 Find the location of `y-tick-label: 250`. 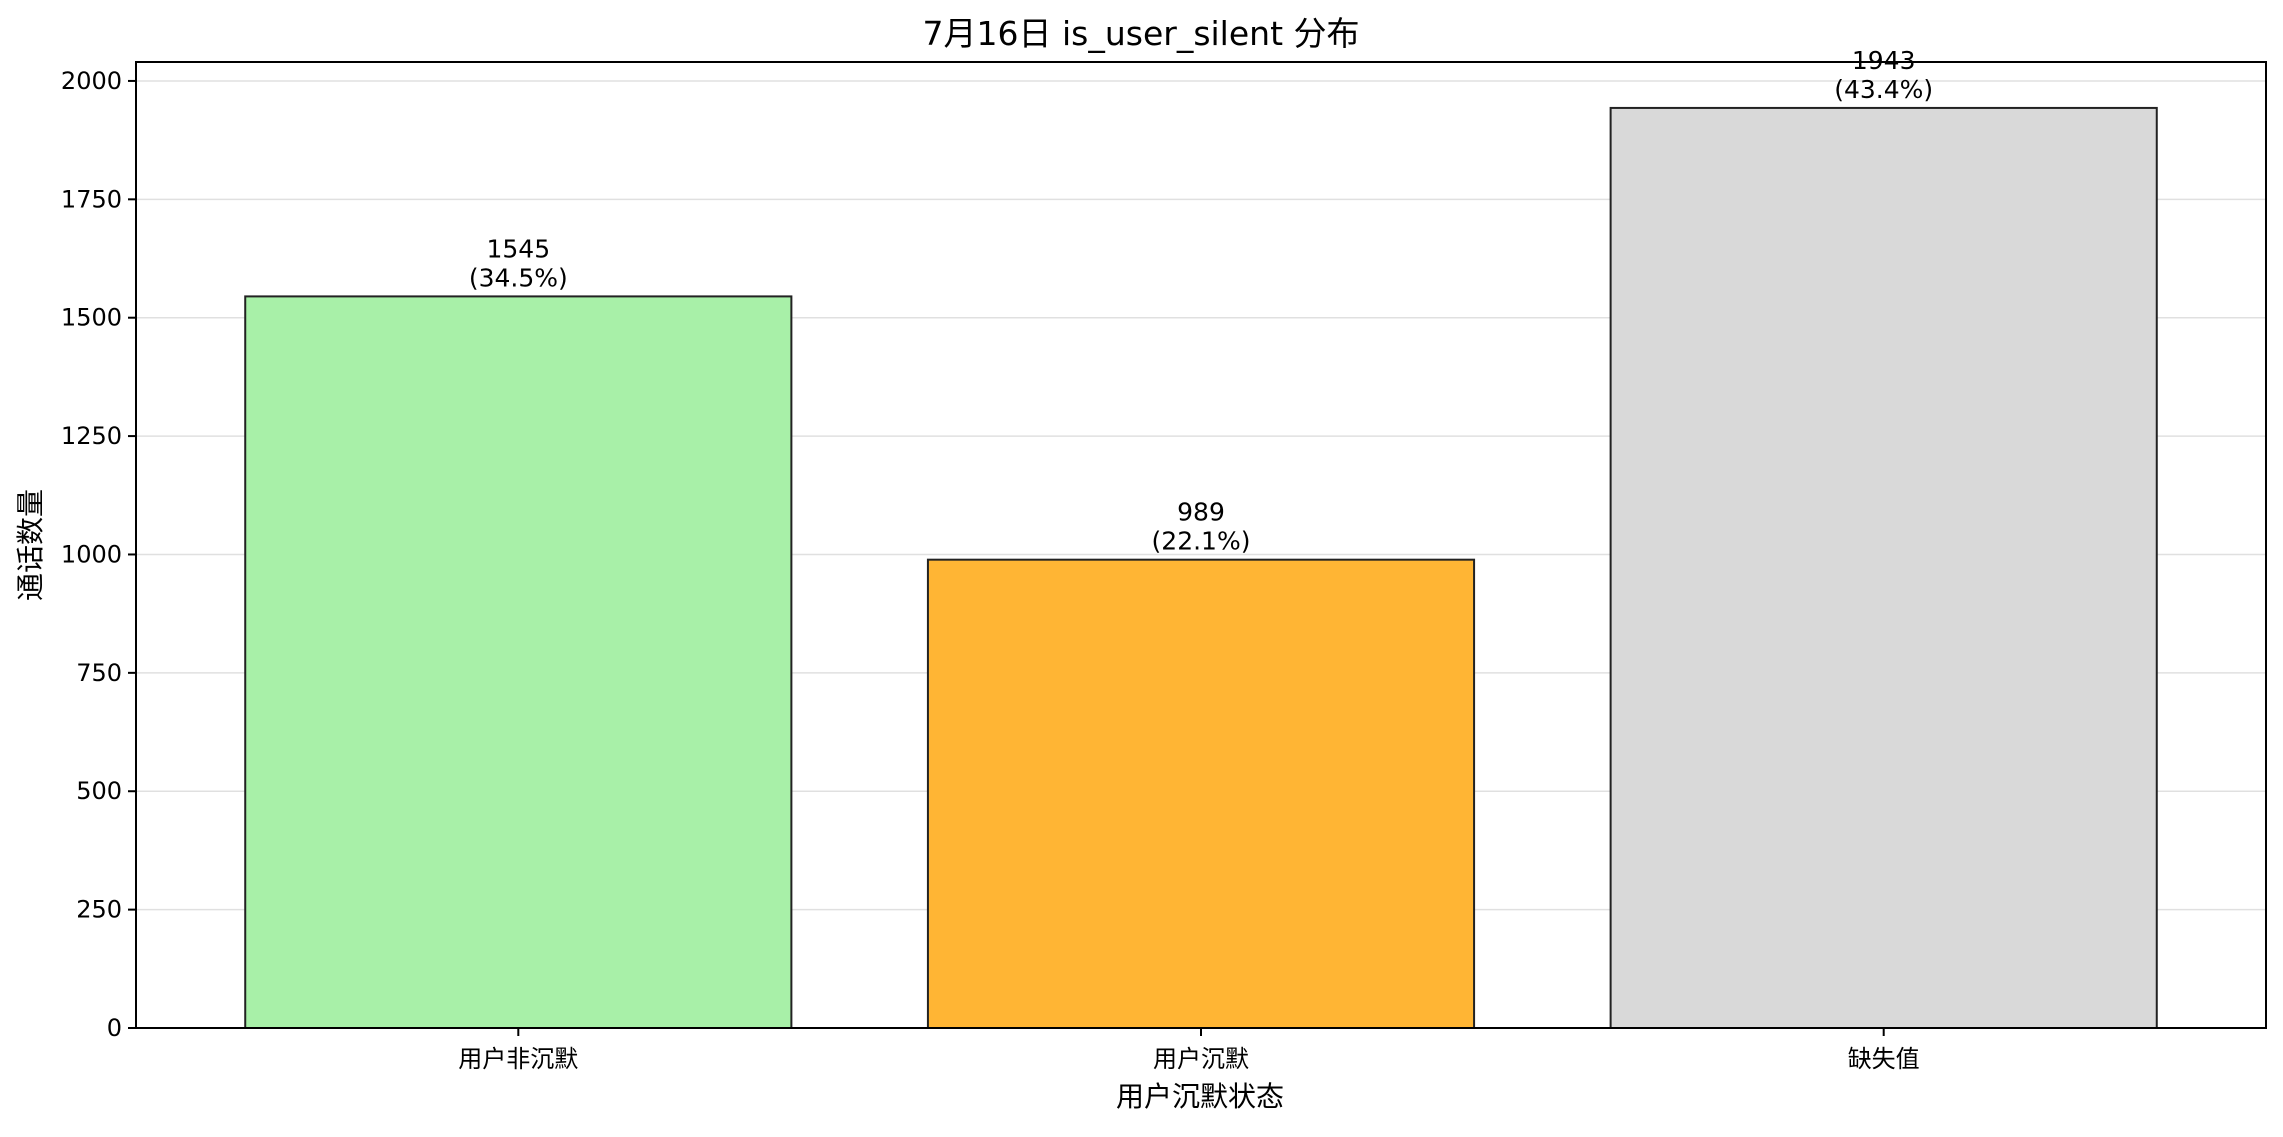

y-tick-label: 250 is located at coordinates (99, 910).